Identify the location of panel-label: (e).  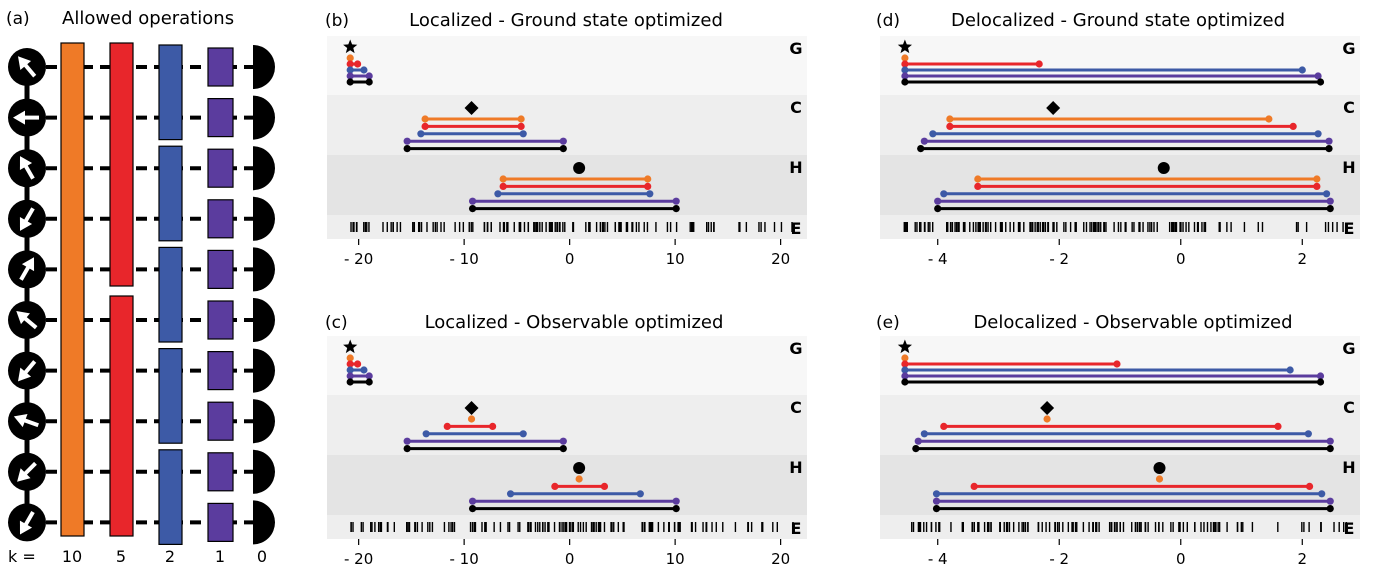
(888, 323).